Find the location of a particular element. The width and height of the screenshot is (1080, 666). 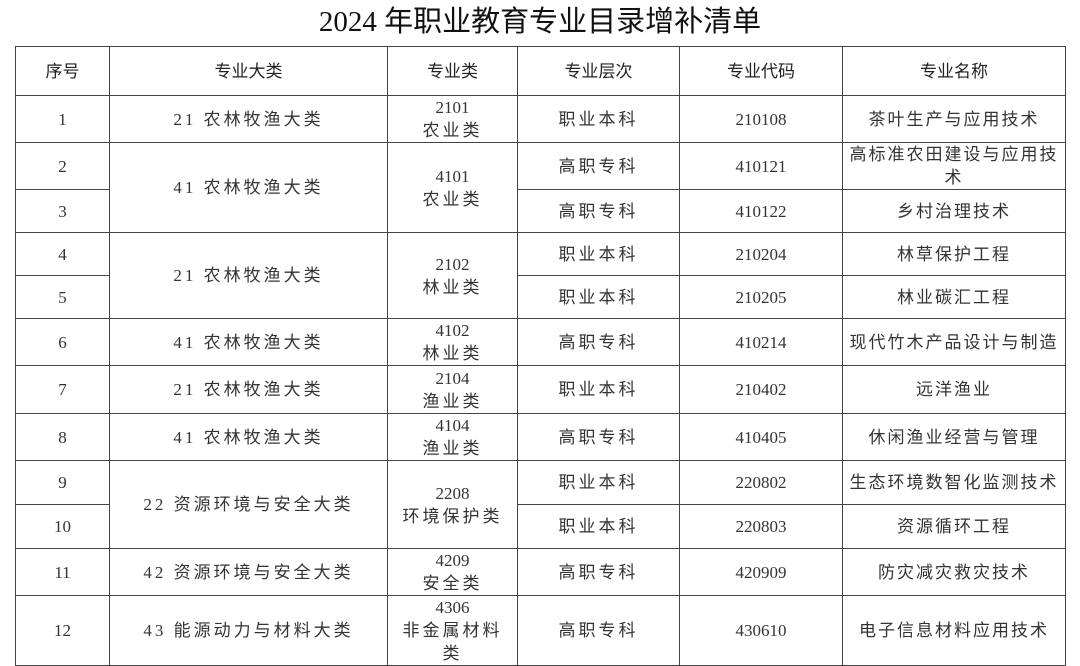

cell-category: 43 能源动力与材料大类 is located at coordinates (248, 630).